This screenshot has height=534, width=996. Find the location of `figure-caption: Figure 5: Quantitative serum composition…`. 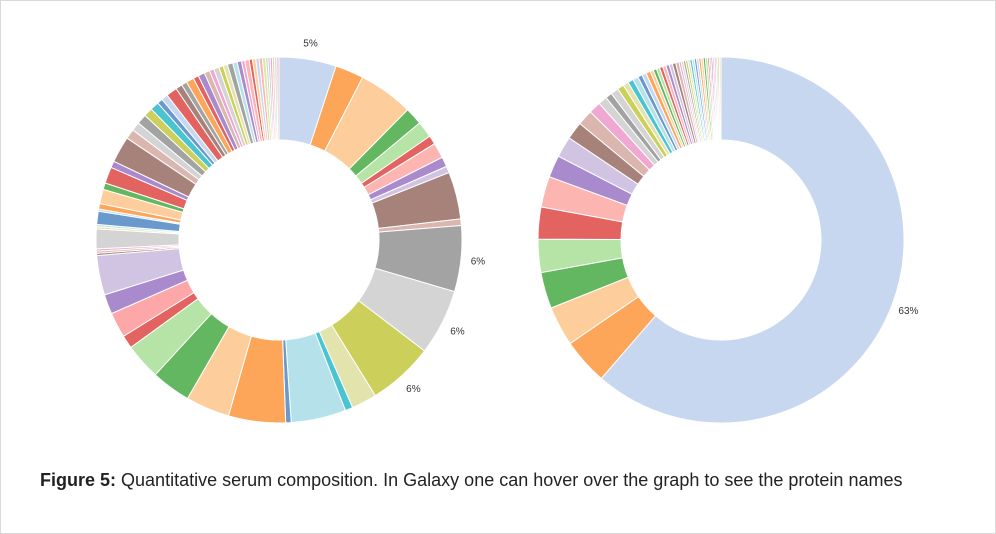

figure-caption: Figure 5: Quantitative serum composition… is located at coordinates (494, 480).